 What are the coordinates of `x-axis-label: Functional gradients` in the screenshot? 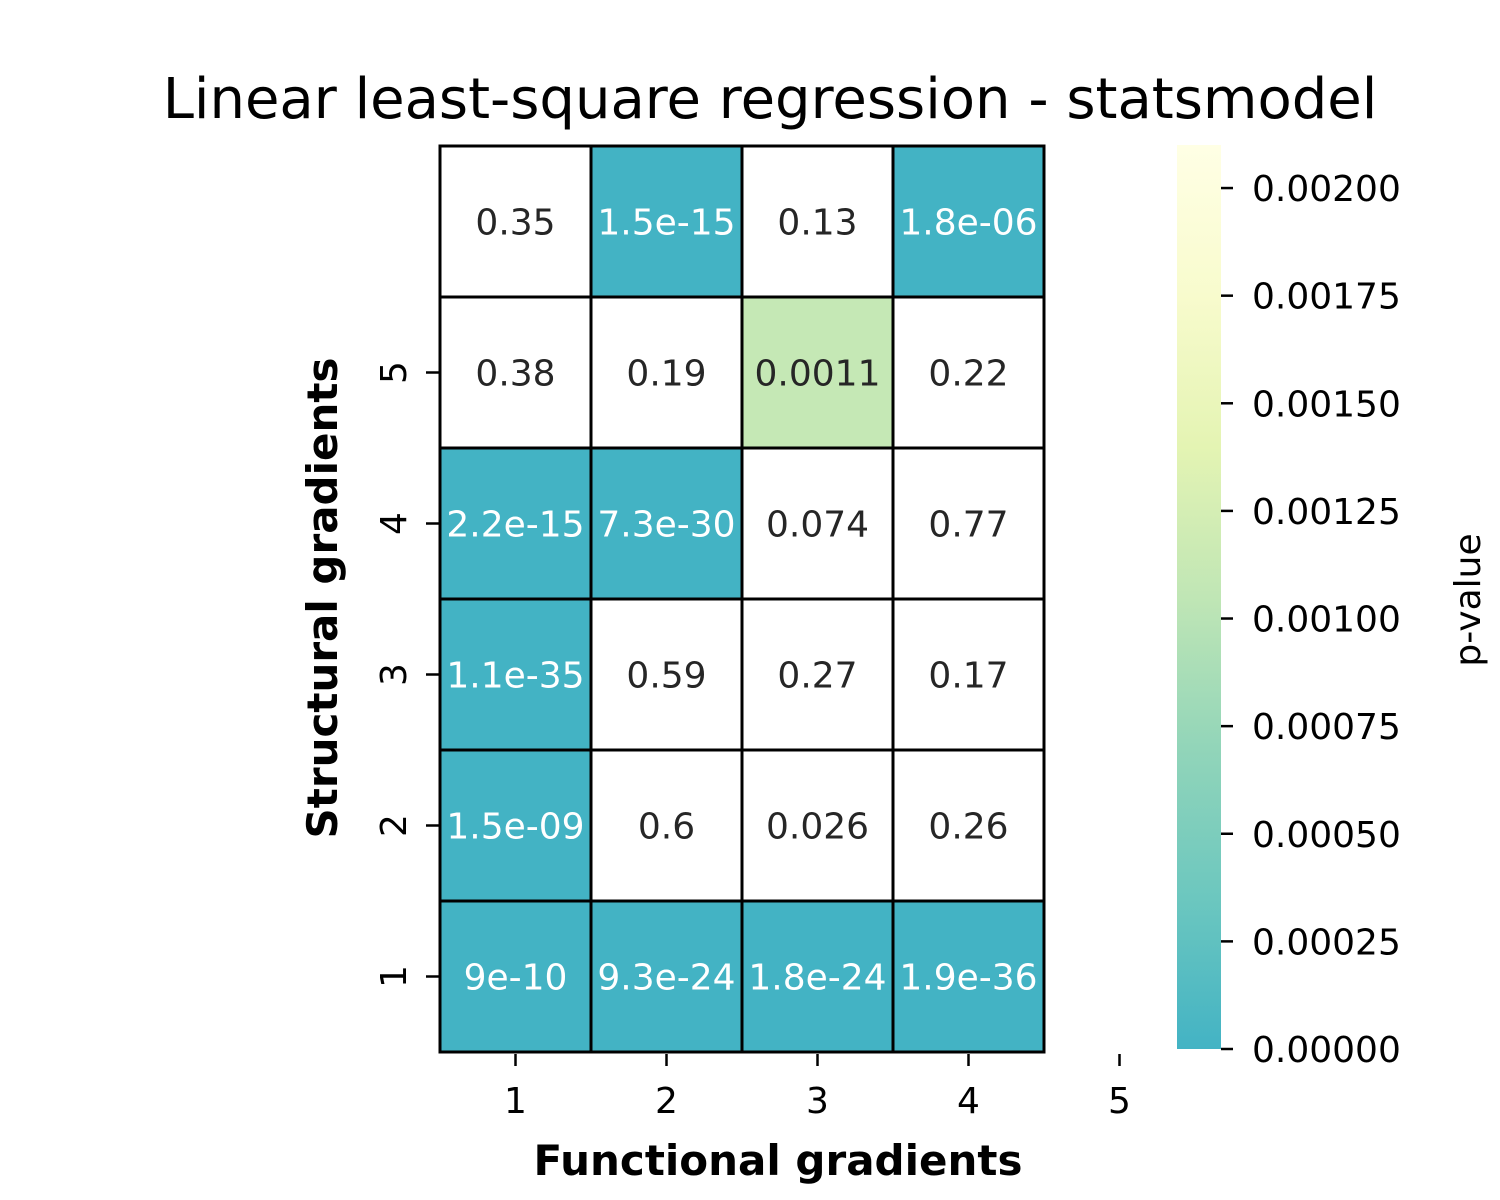 It's located at (778, 1160).